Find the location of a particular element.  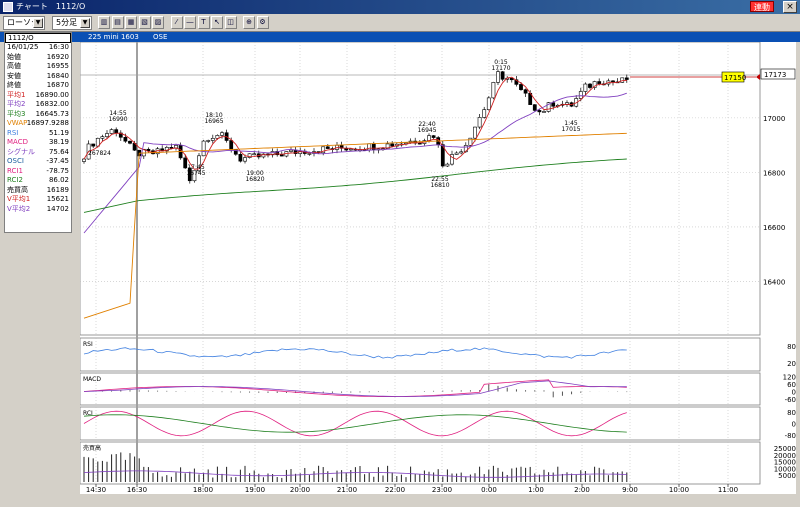

bar-chart-icon: ▤ is located at coordinates (117, 22).